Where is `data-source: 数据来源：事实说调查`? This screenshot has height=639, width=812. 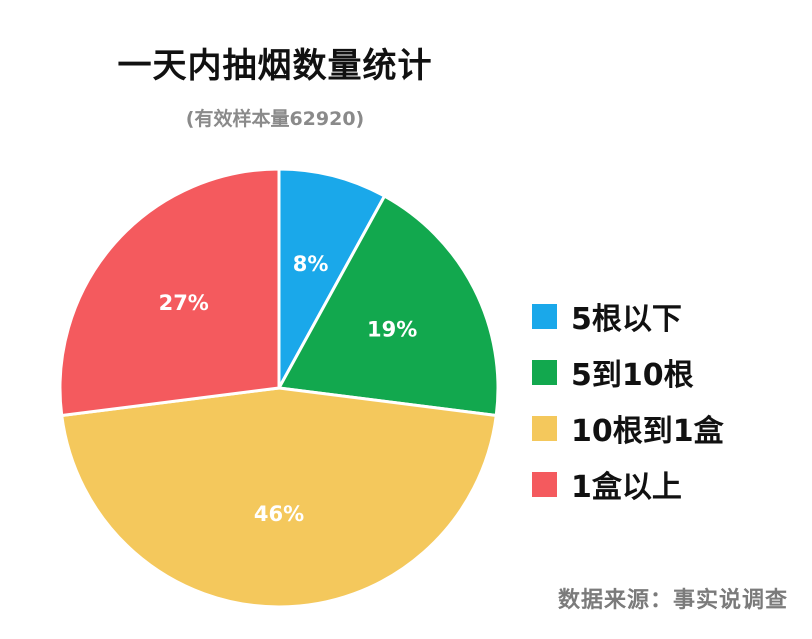
data-source: 数据来源：事实说调查 is located at coordinates (672, 600).